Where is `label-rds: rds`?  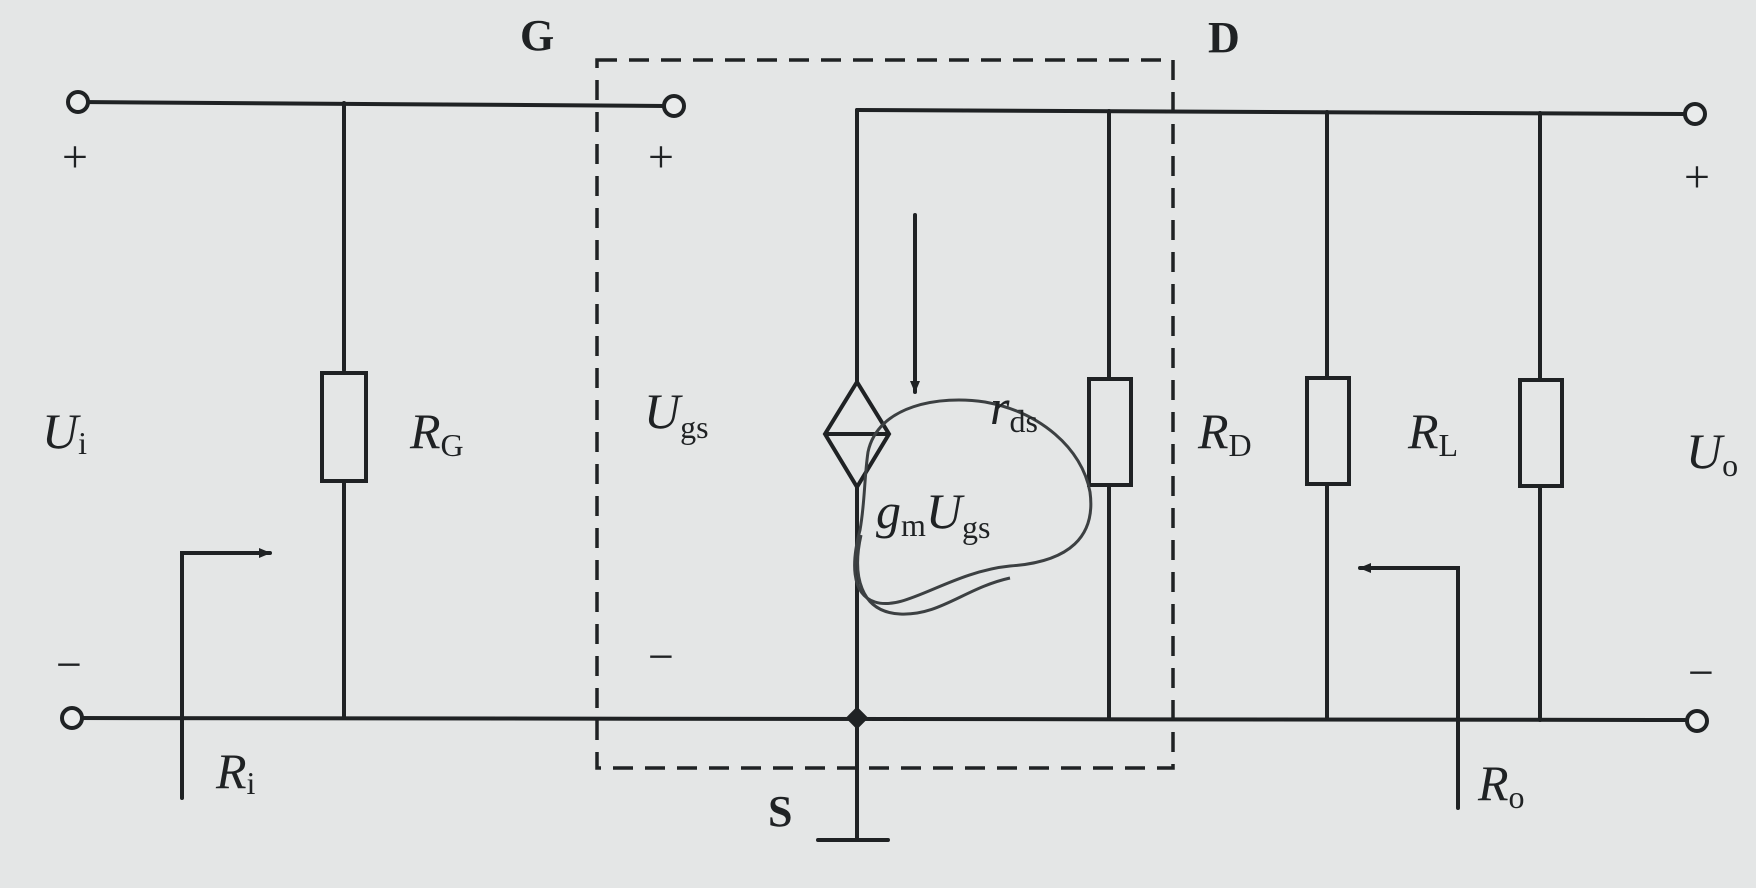 label-rds: rds is located at coordinates (1014, 409).